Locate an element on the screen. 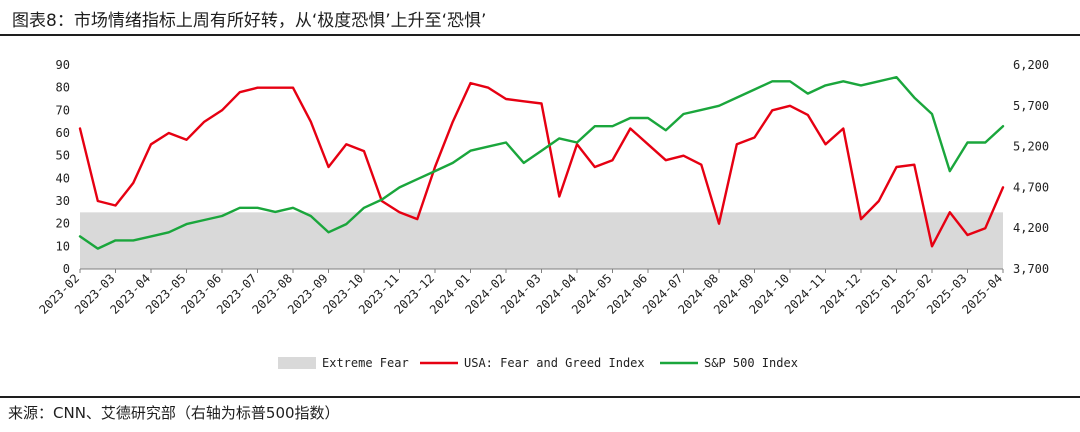  y-right-tick-label: 3,700 is located at coordinates (1031, 269).